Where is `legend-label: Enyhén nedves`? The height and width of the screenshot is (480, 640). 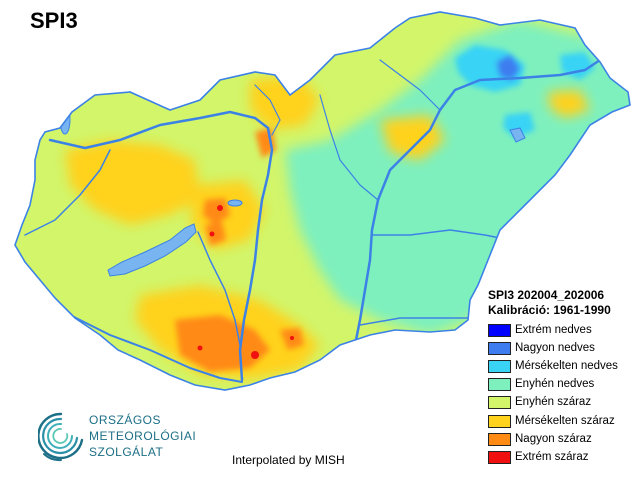 legend-label: Enyhén nedves is located at coordinates (555, 384).